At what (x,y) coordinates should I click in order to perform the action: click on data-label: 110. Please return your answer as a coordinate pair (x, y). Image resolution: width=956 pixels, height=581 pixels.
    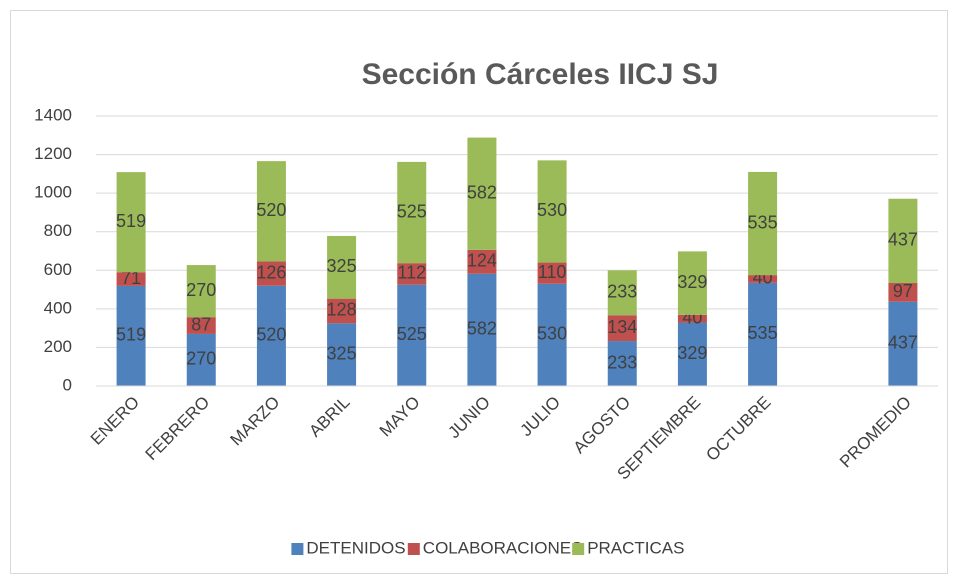
    Looking at the image, I should click on (552, 272).